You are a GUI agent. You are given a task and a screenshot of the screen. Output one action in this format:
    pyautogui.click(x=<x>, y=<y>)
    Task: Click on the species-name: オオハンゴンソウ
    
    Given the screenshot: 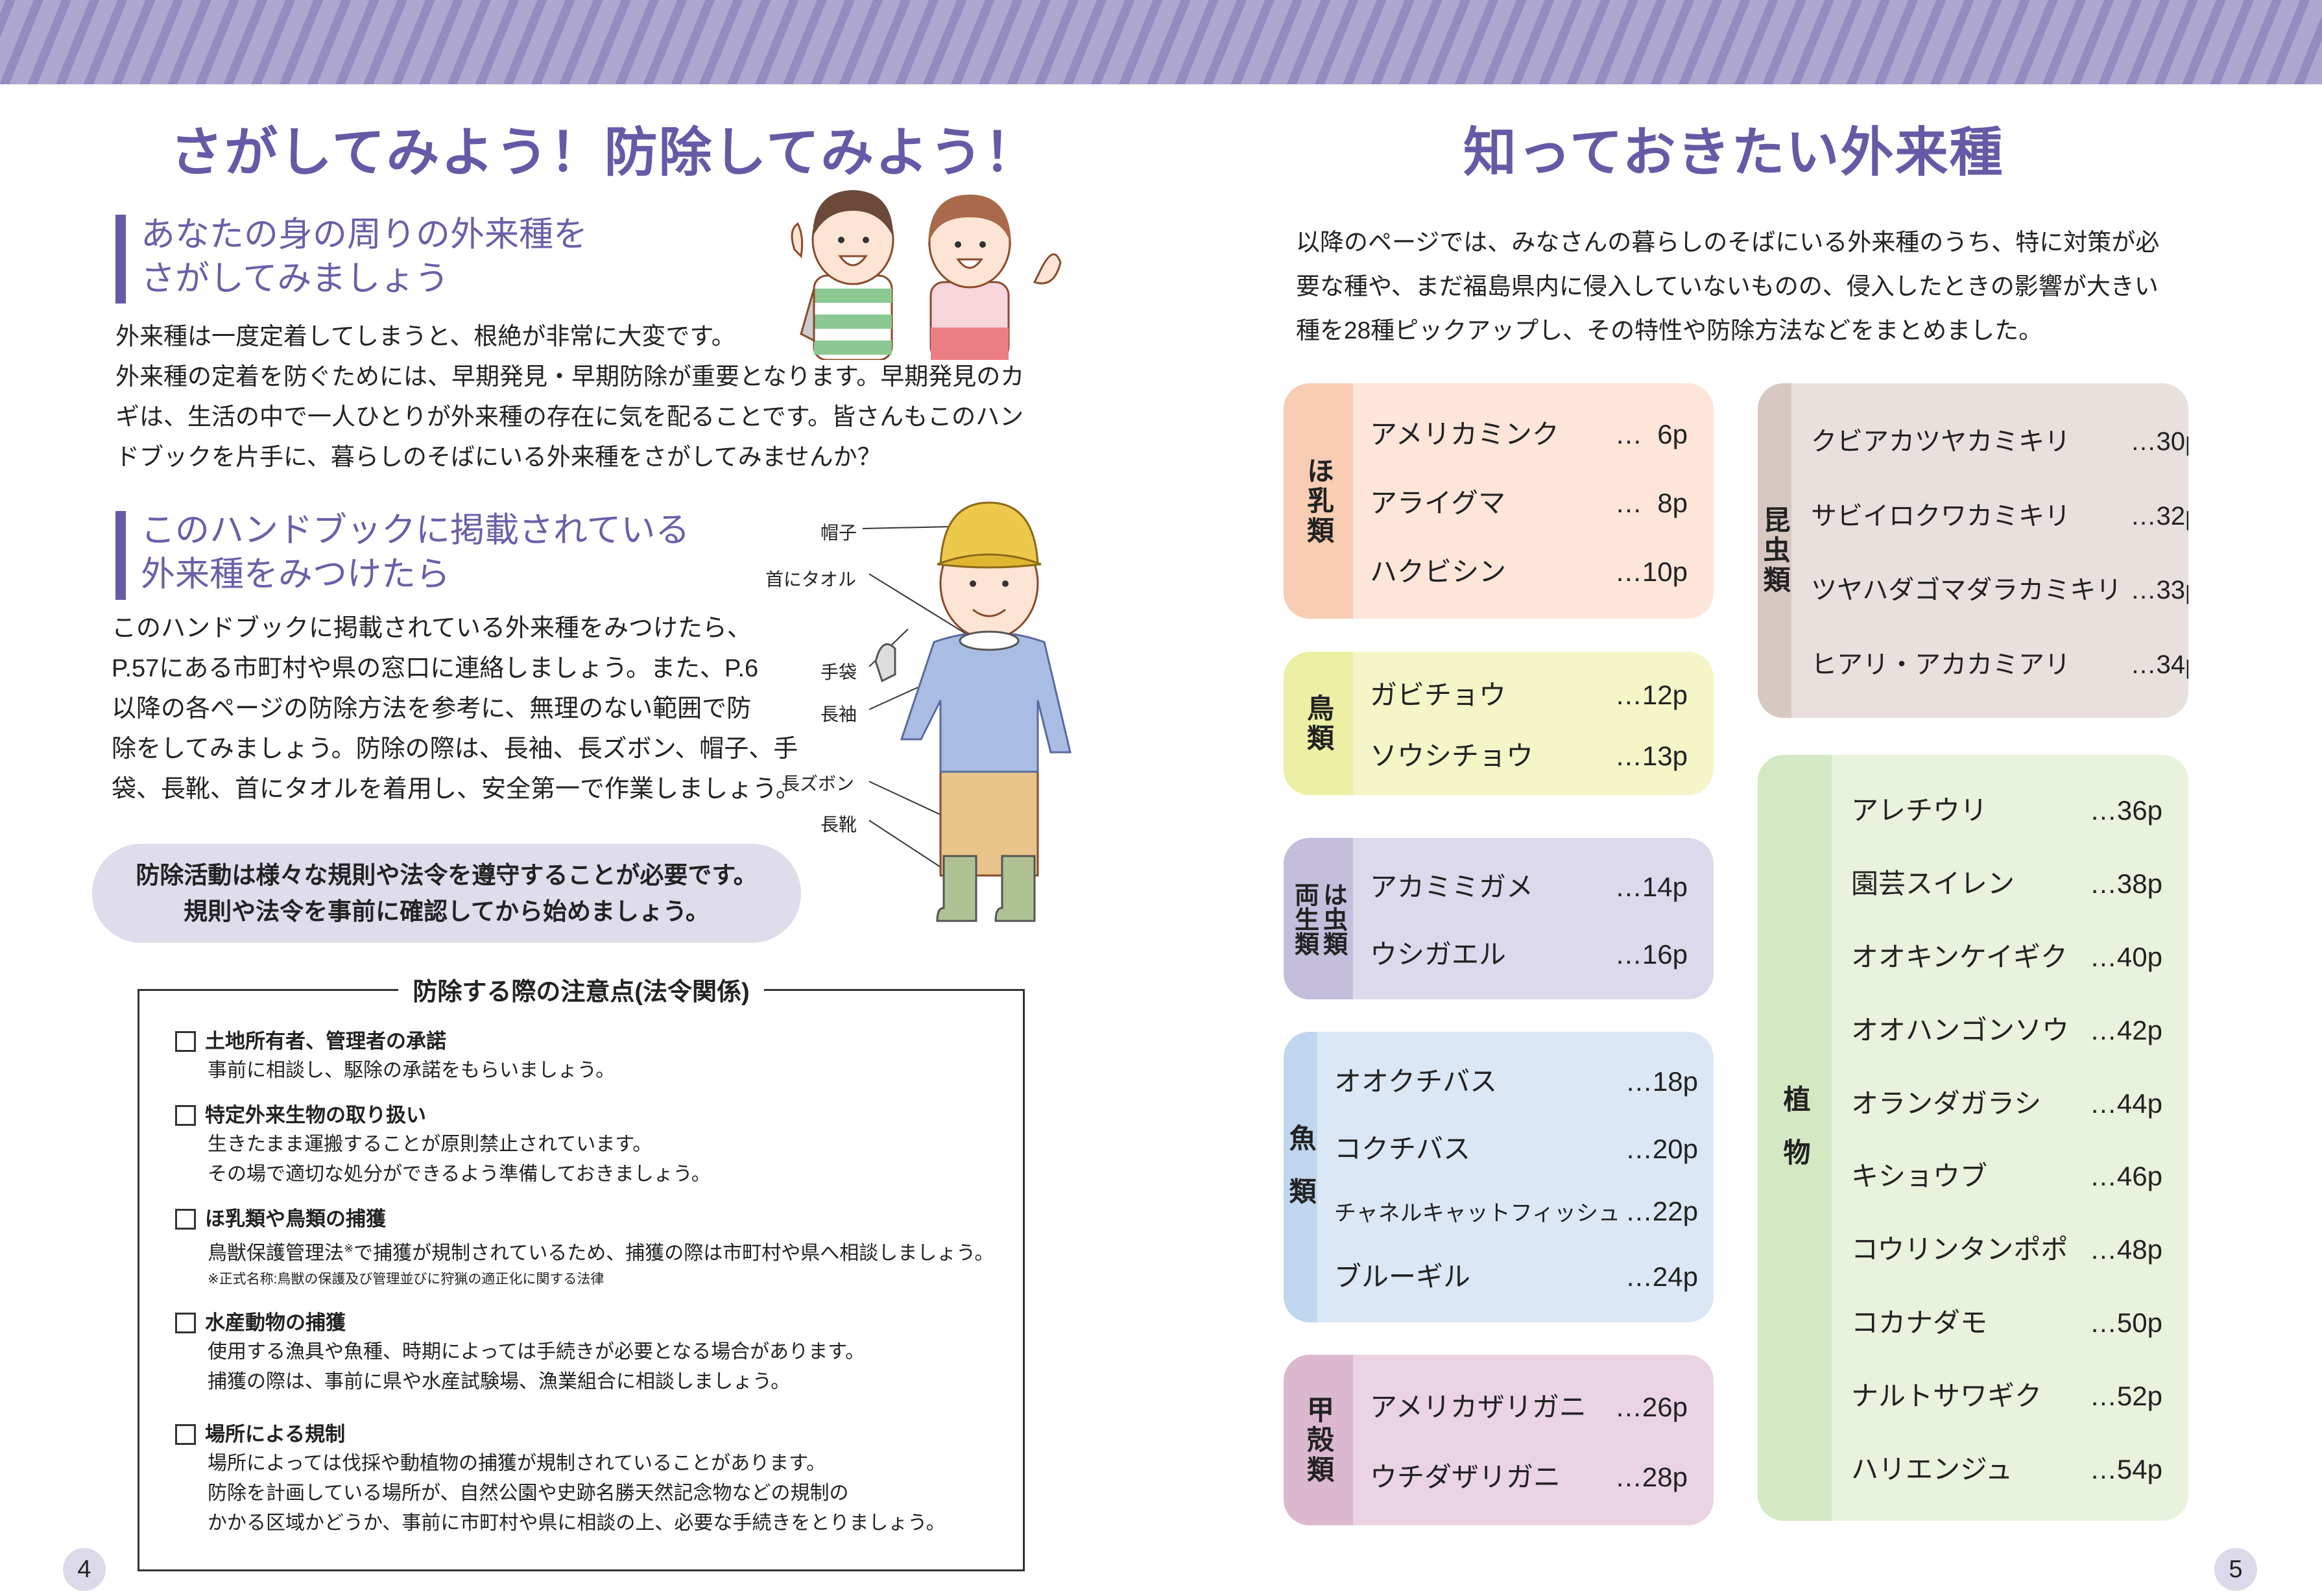 What is the action you would take?
    pyautogui.click(x=1960, y=1029)
    